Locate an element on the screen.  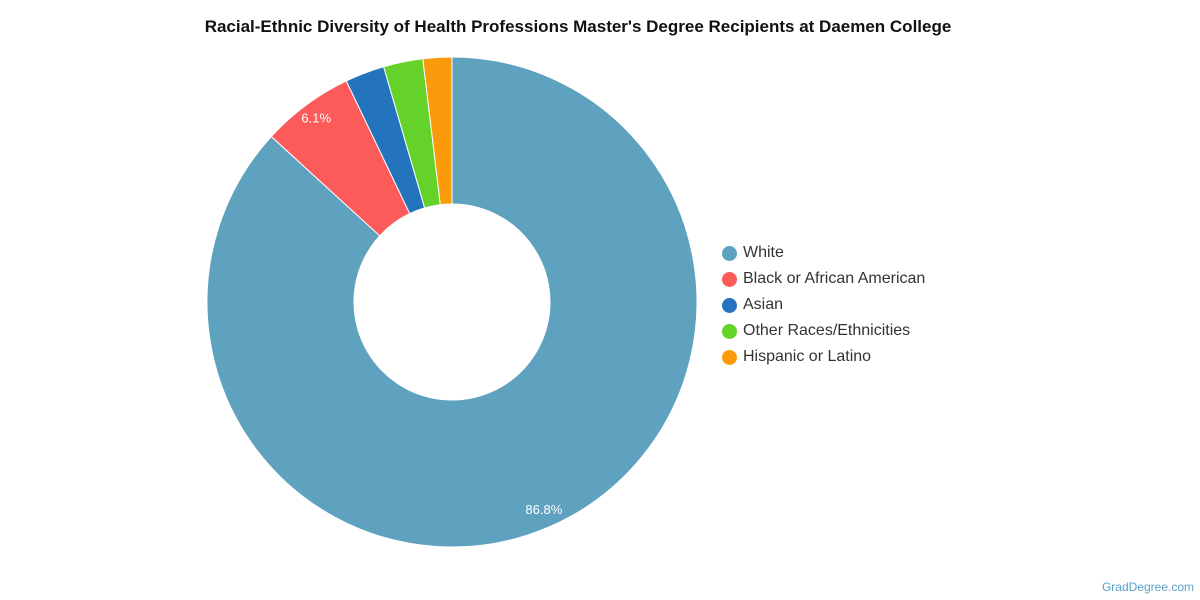
source-credit: GradDegree.com is located at coordinates (1147, 587).